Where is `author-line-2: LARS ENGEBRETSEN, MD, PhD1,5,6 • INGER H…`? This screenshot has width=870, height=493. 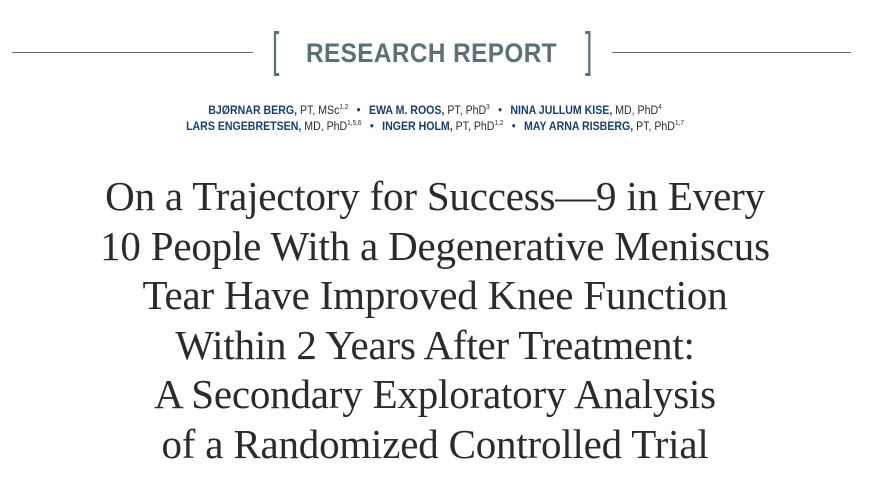 author-line-2: LARS ENGEBRETSEN, MD, PhD1,5,6 • INGER H… is located at coordinates (435, 127).